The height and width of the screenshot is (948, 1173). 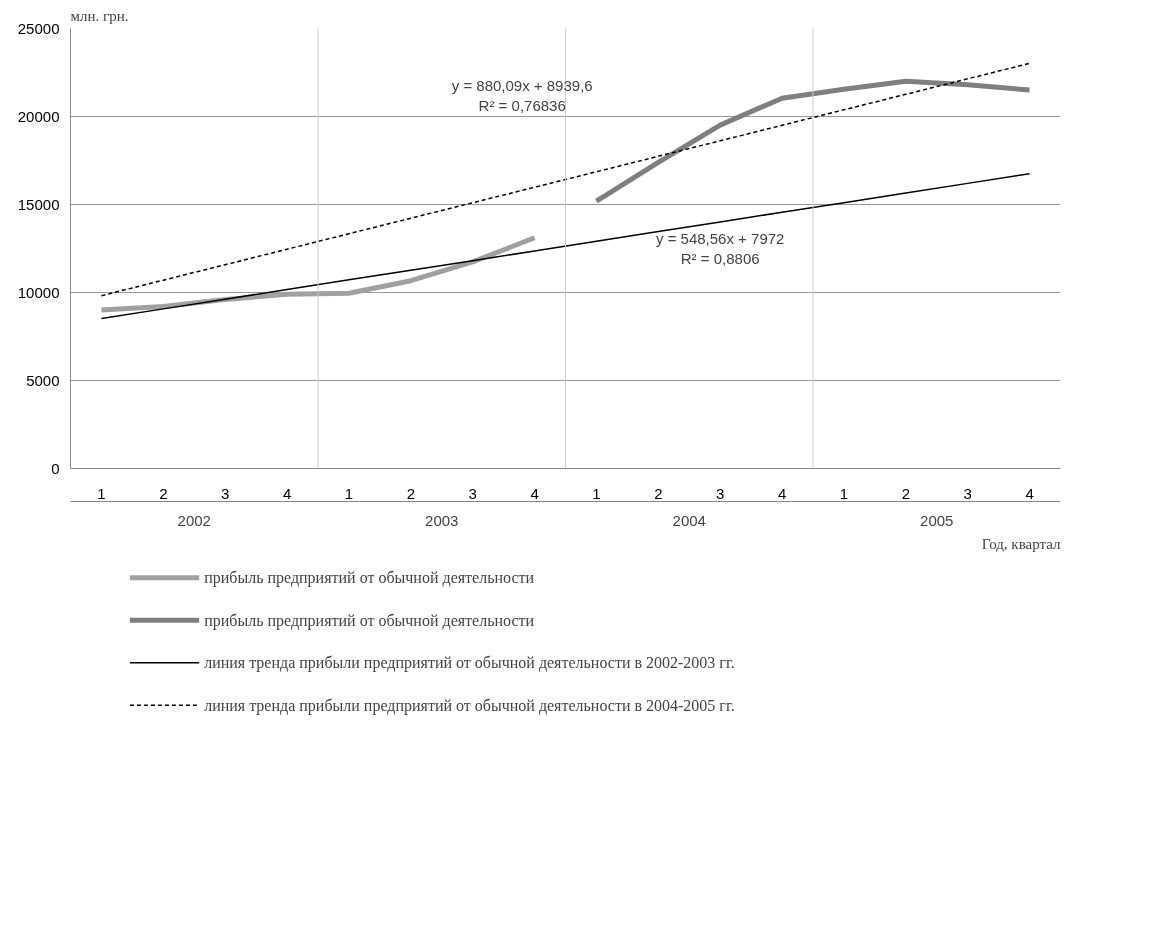 I want to click on annotation: y = 880,09x + 8939,6 R² = 0,76836, so click(x=522, y=95).